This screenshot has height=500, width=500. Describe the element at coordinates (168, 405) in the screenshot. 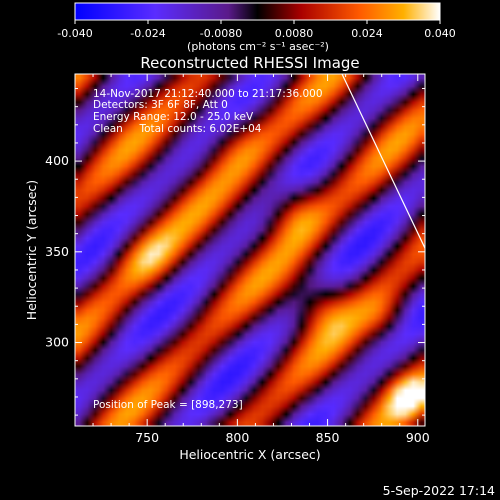

I see `peak-position-label: Position of Peak = [898,273]` at that location.